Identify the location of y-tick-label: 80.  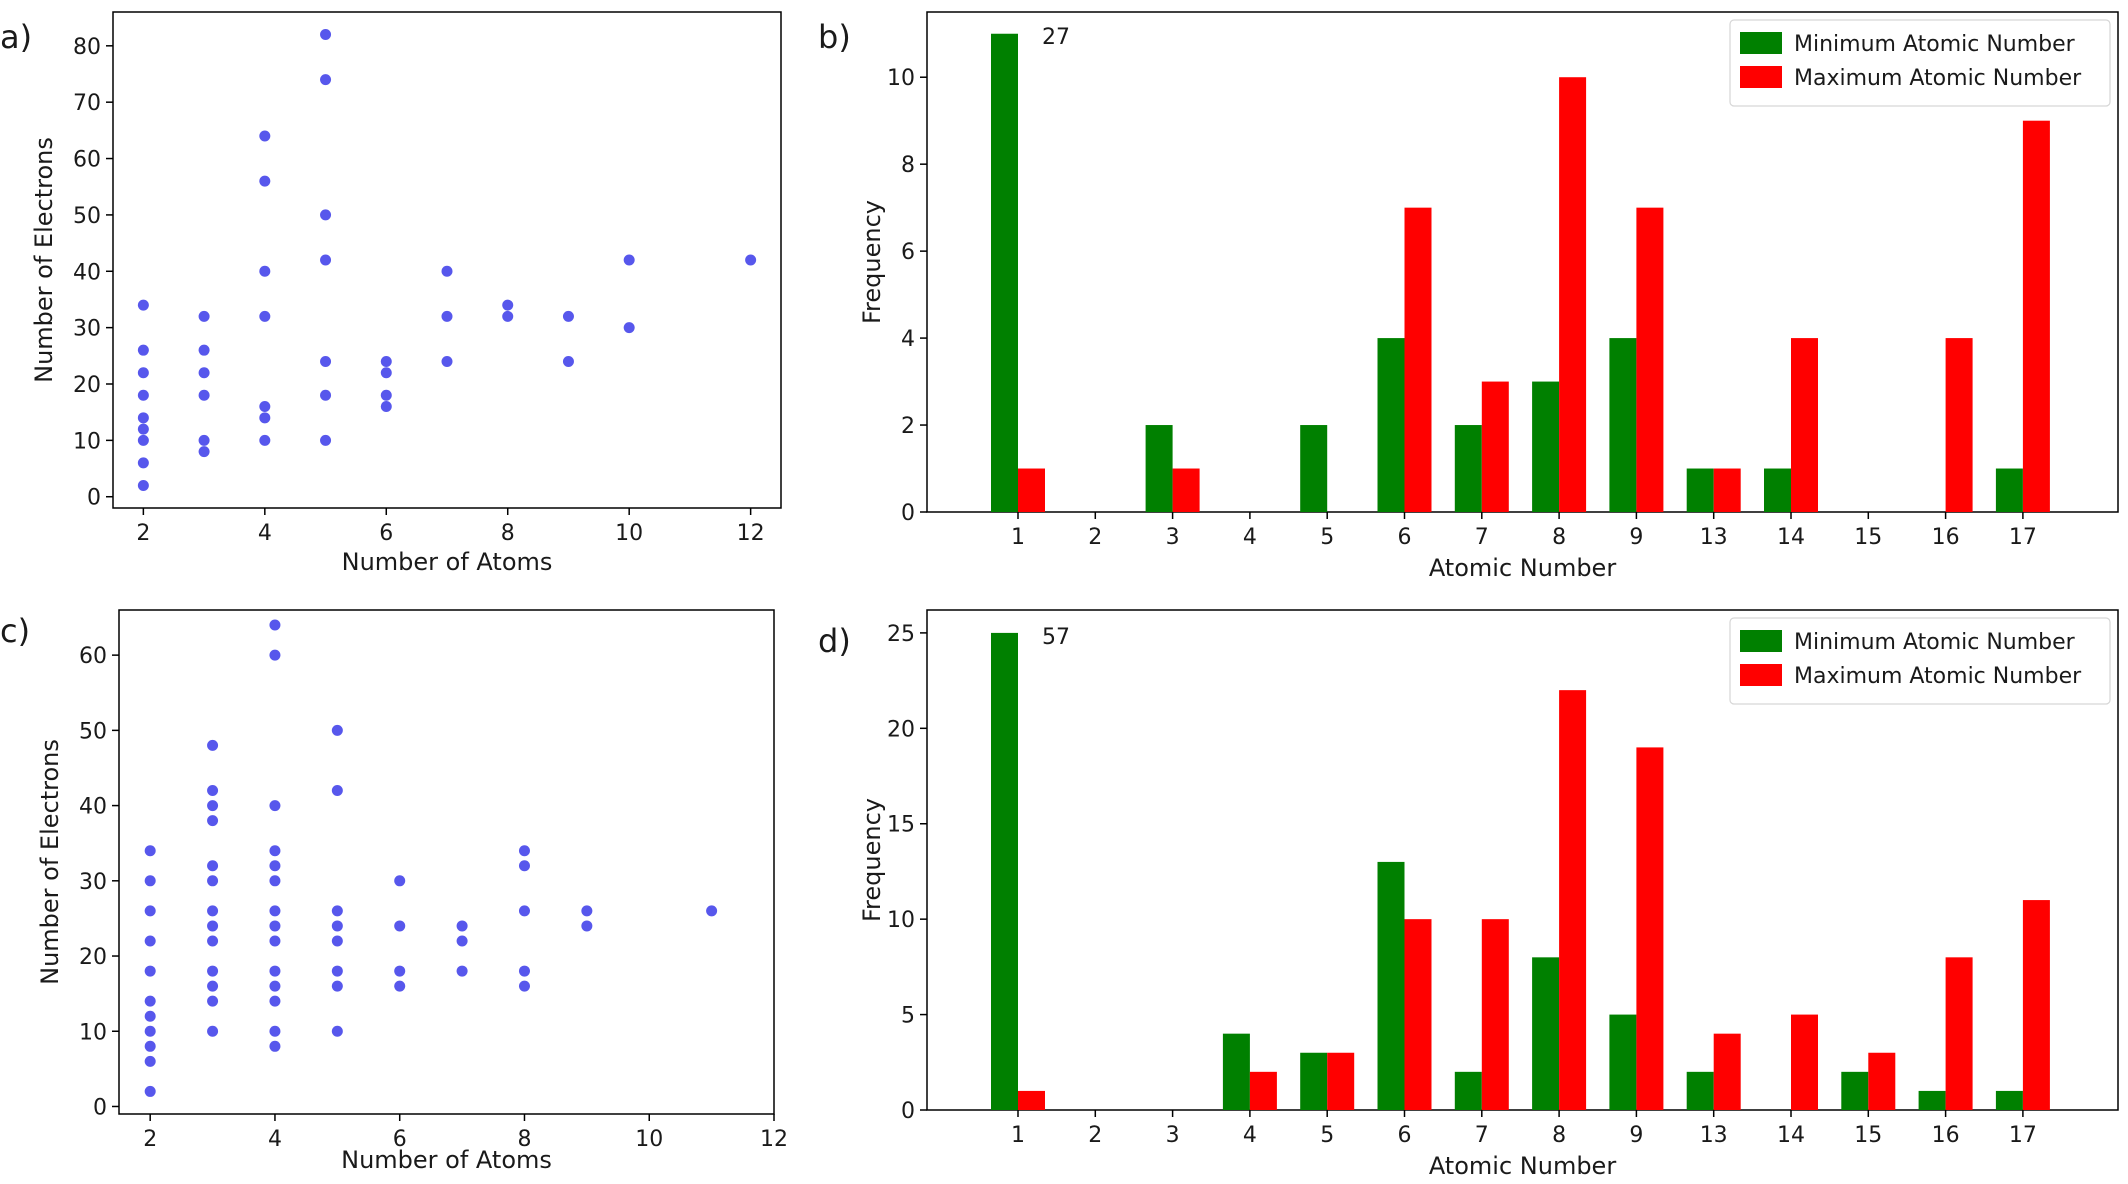
(87, 47).